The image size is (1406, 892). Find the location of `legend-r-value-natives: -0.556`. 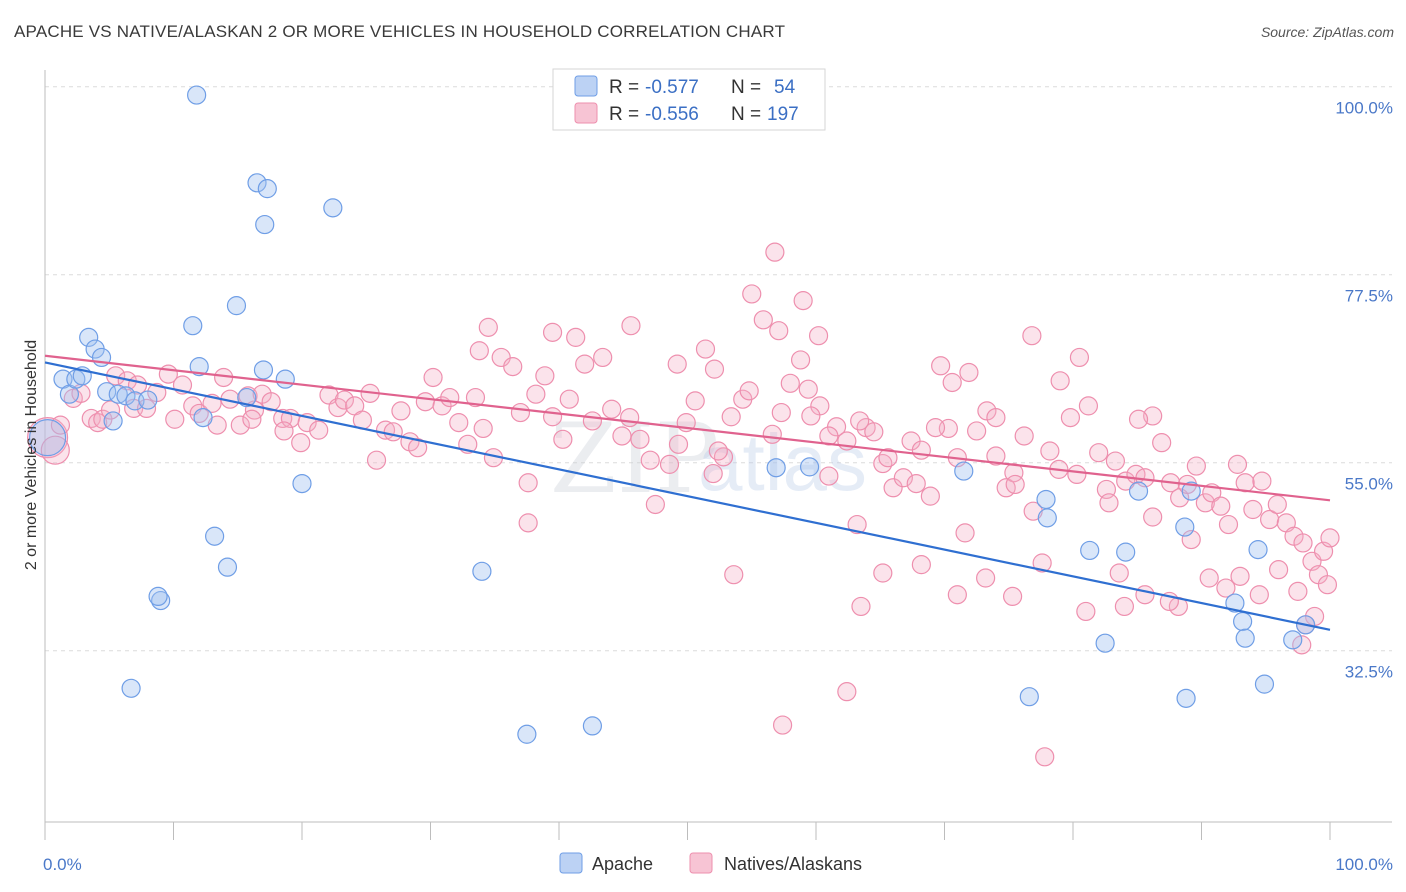

legend-r-value-natives: -0.556 is located at coordinates (672, 114).